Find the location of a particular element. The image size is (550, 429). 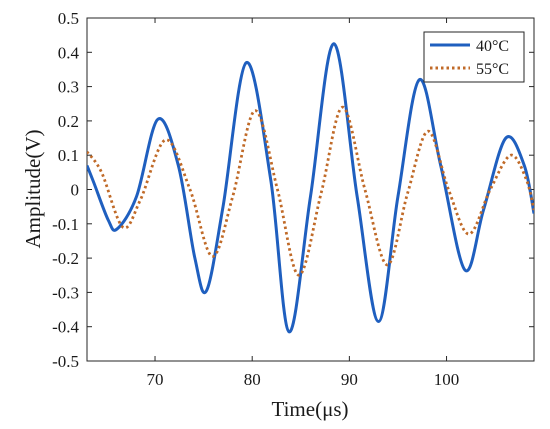

y-tick-label: 0.3 is located at coordinates (68, 87).